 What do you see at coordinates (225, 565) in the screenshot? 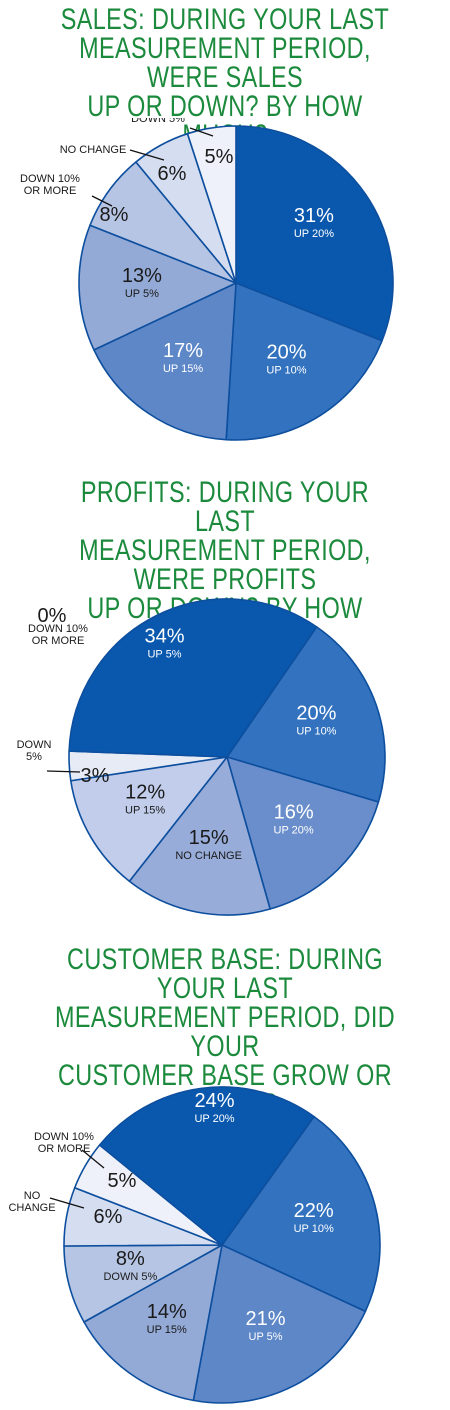
I see `title-line: MEASUREMENT PERIOD, WERE PROFITS` at bounding box center [225, 565].